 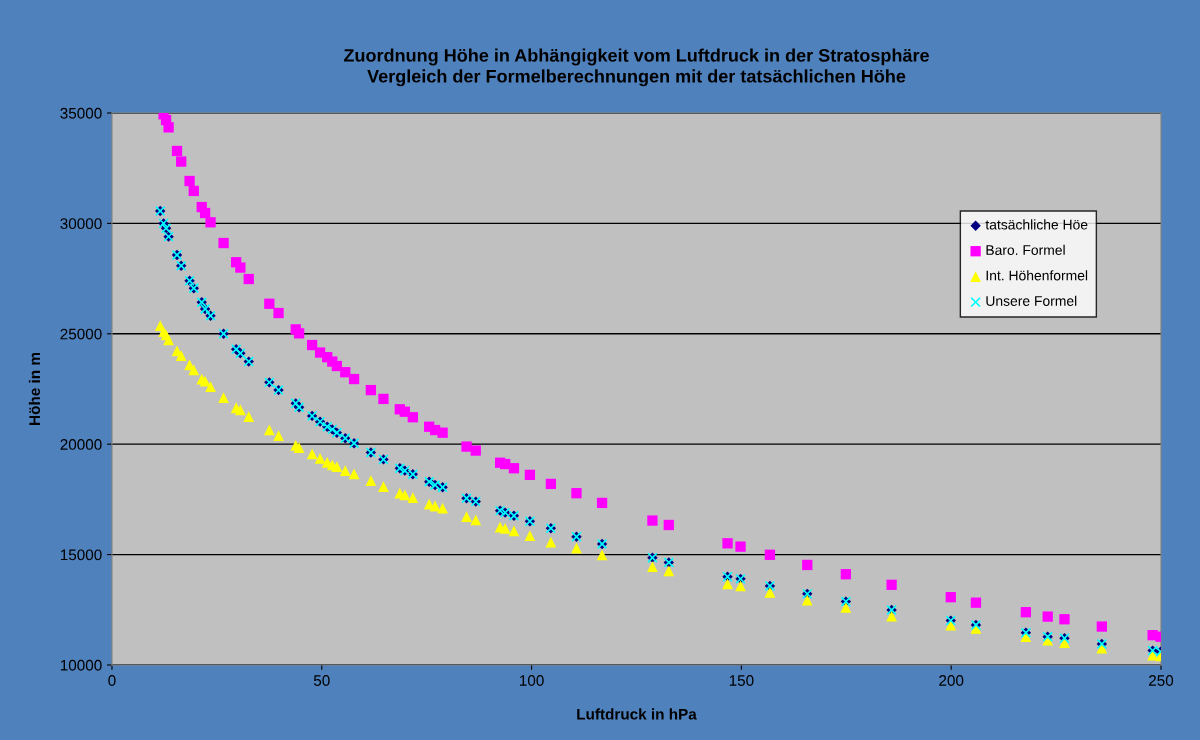 I want to click on y-tick-label: 10000, so click(x=81, y=665).